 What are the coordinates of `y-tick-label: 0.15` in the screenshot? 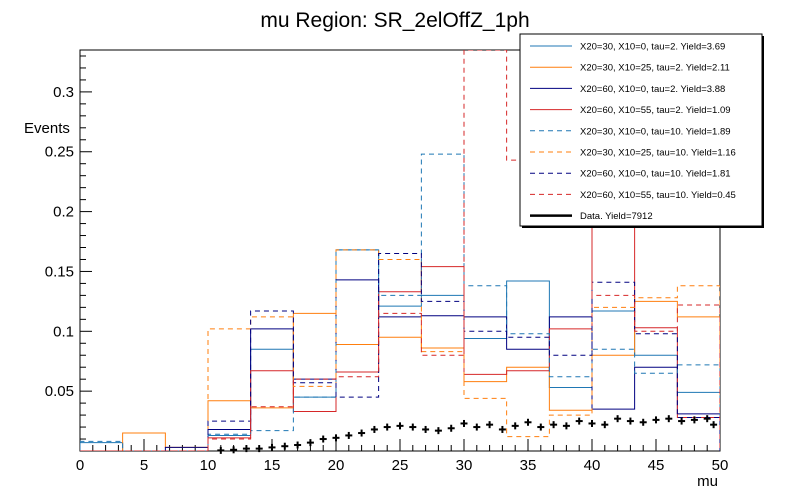 It's located at (59, 271).